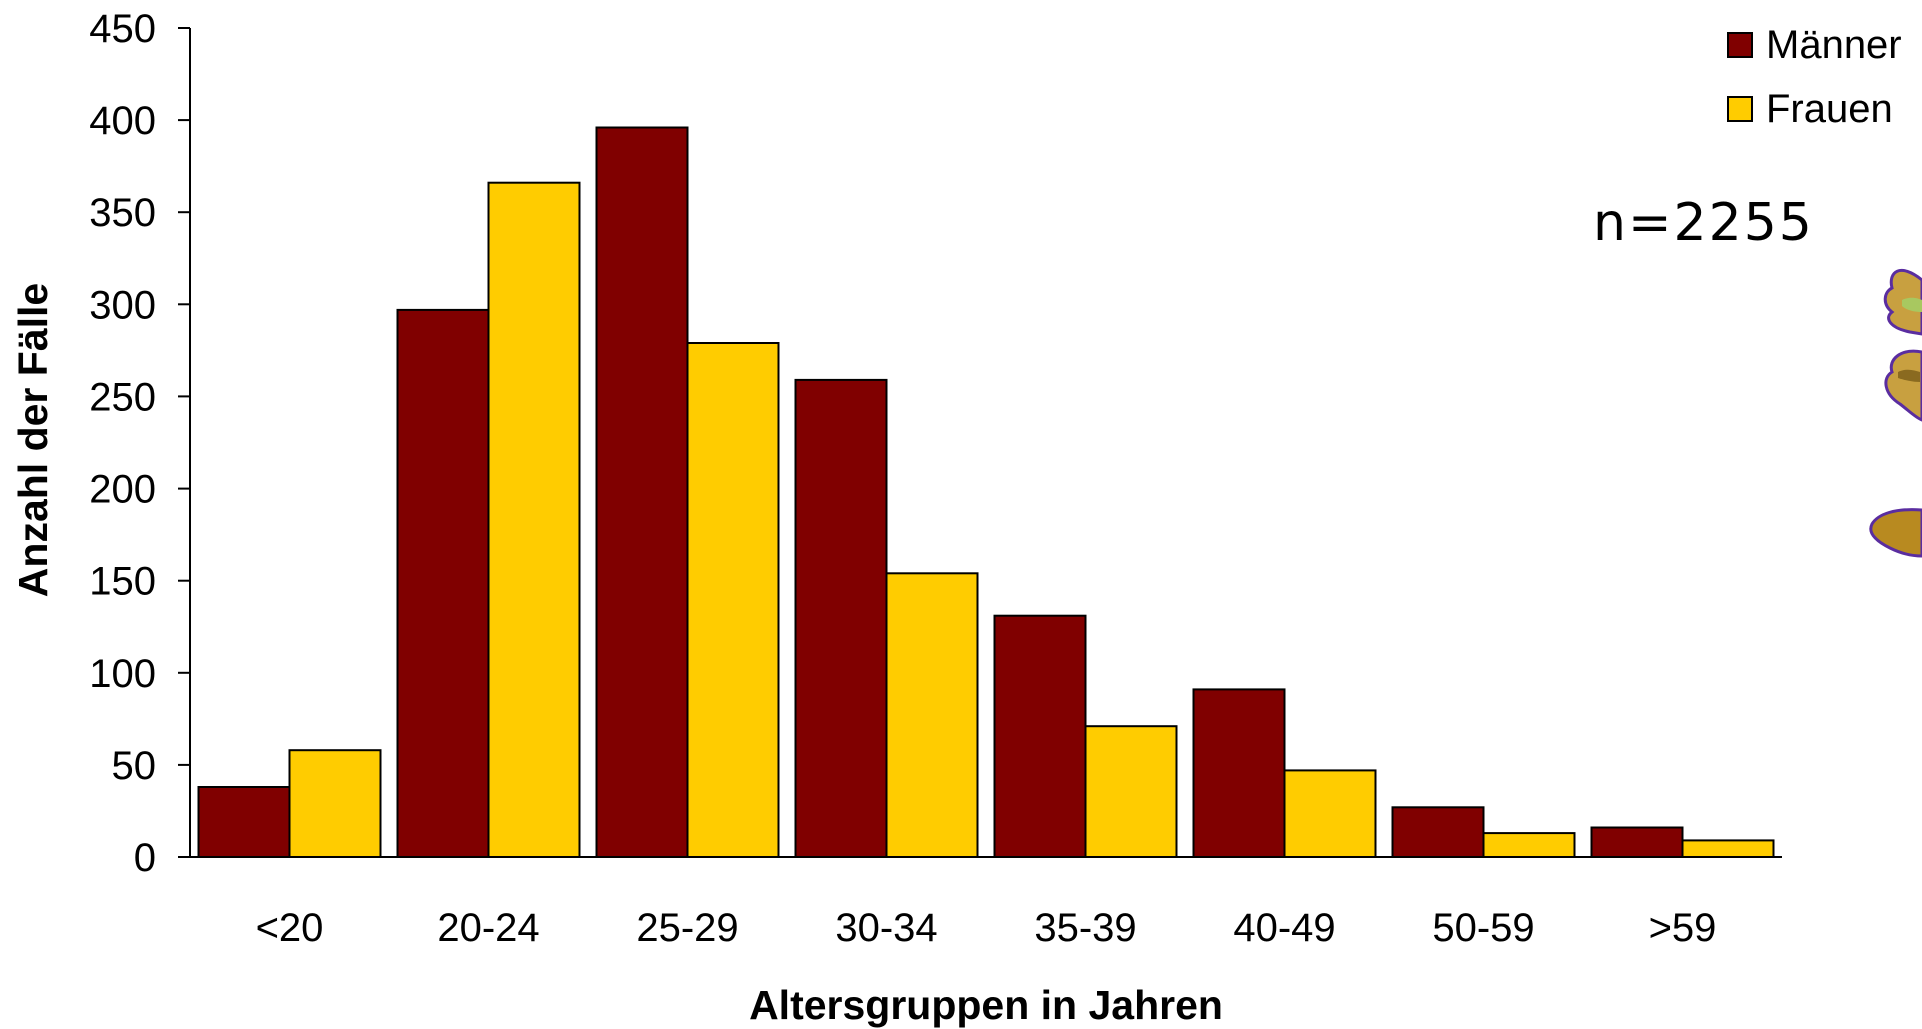 Image resolution: width=1922 pixels, height=1029 pixels. I want to click on y-tick-label: 450, so click(122, 29).